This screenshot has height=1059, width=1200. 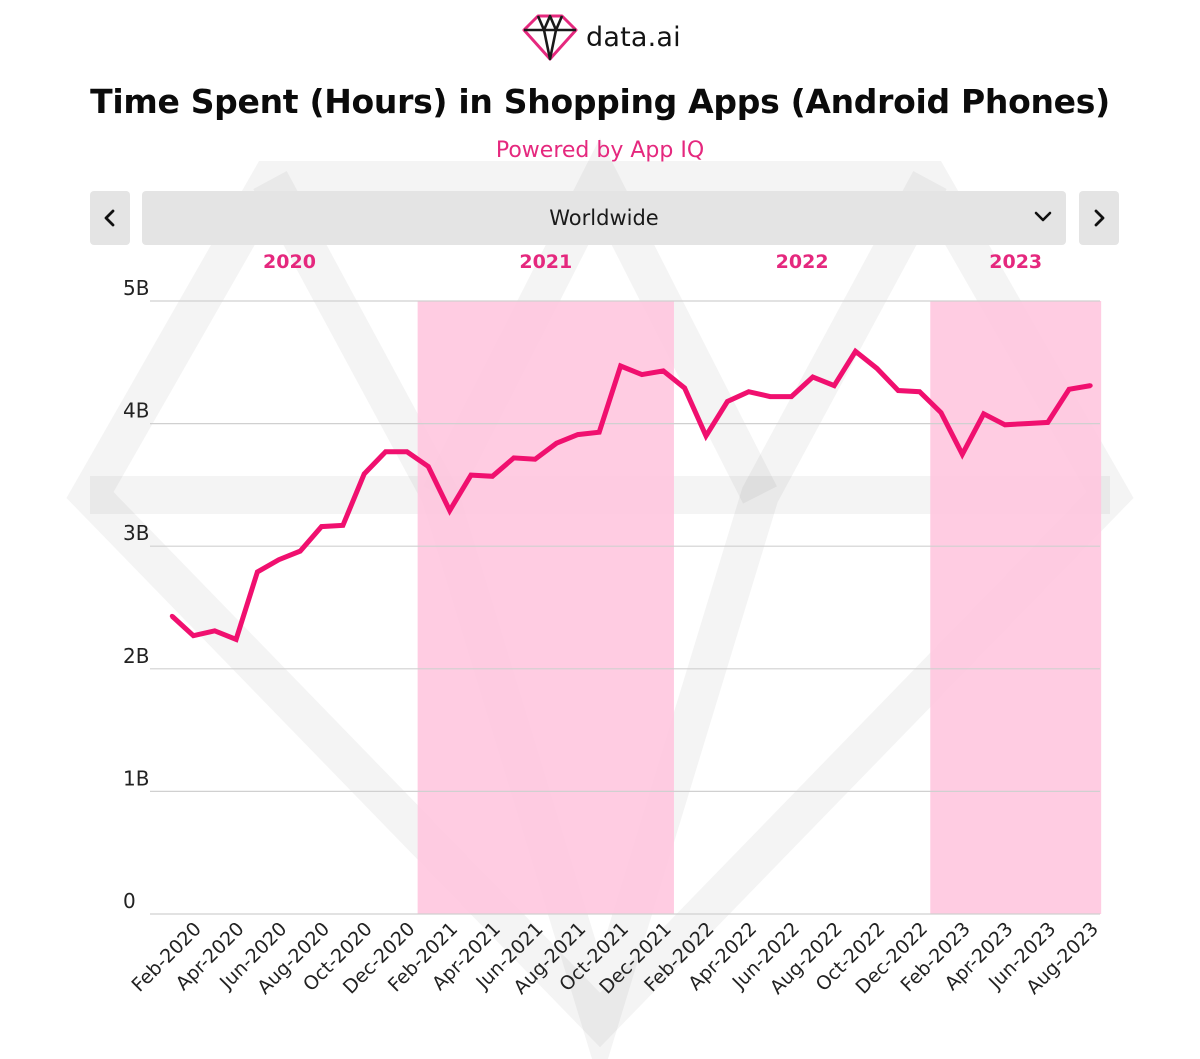 I want to click on next-button, so click(x=1099, y=218).